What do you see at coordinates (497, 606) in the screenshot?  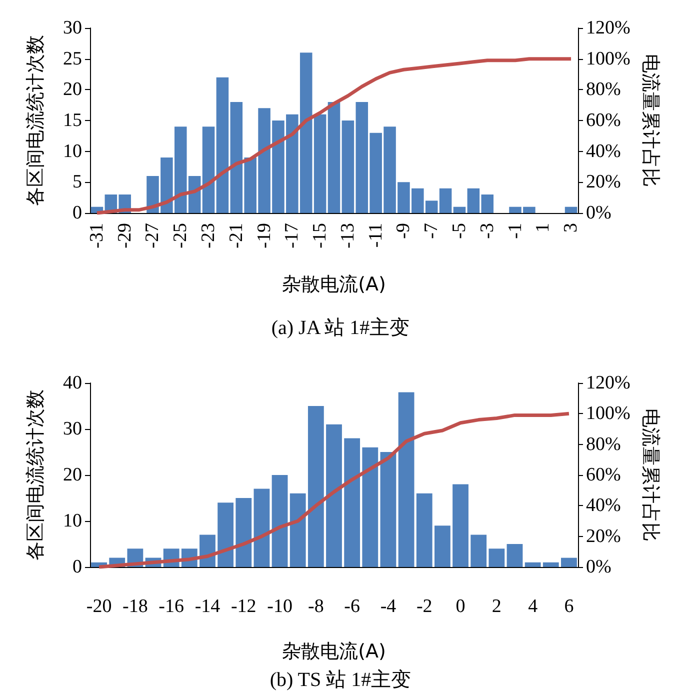 I see `x-tick-label: 2` at bounding box center [497, 606].